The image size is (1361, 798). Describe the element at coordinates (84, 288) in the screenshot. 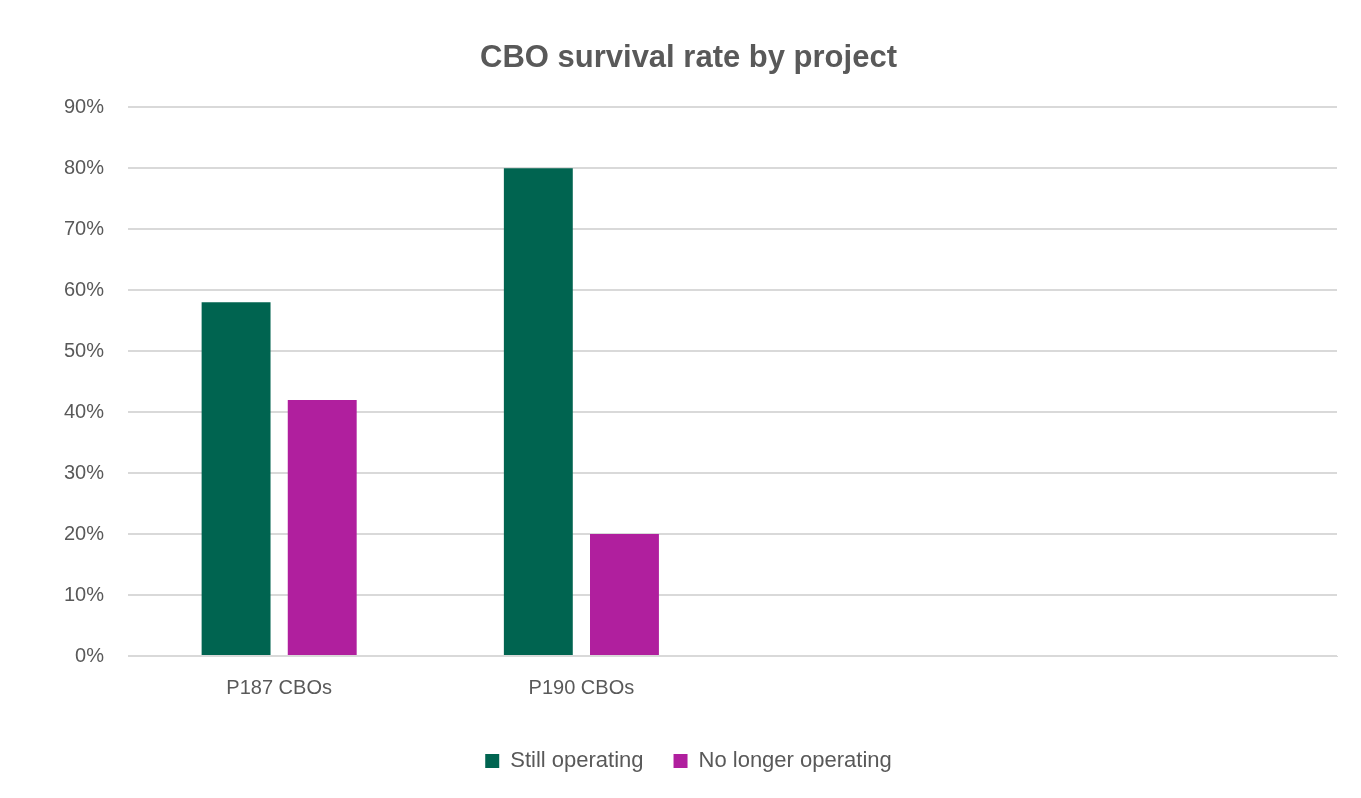

I see `y-tick-label: 60%` at that location.